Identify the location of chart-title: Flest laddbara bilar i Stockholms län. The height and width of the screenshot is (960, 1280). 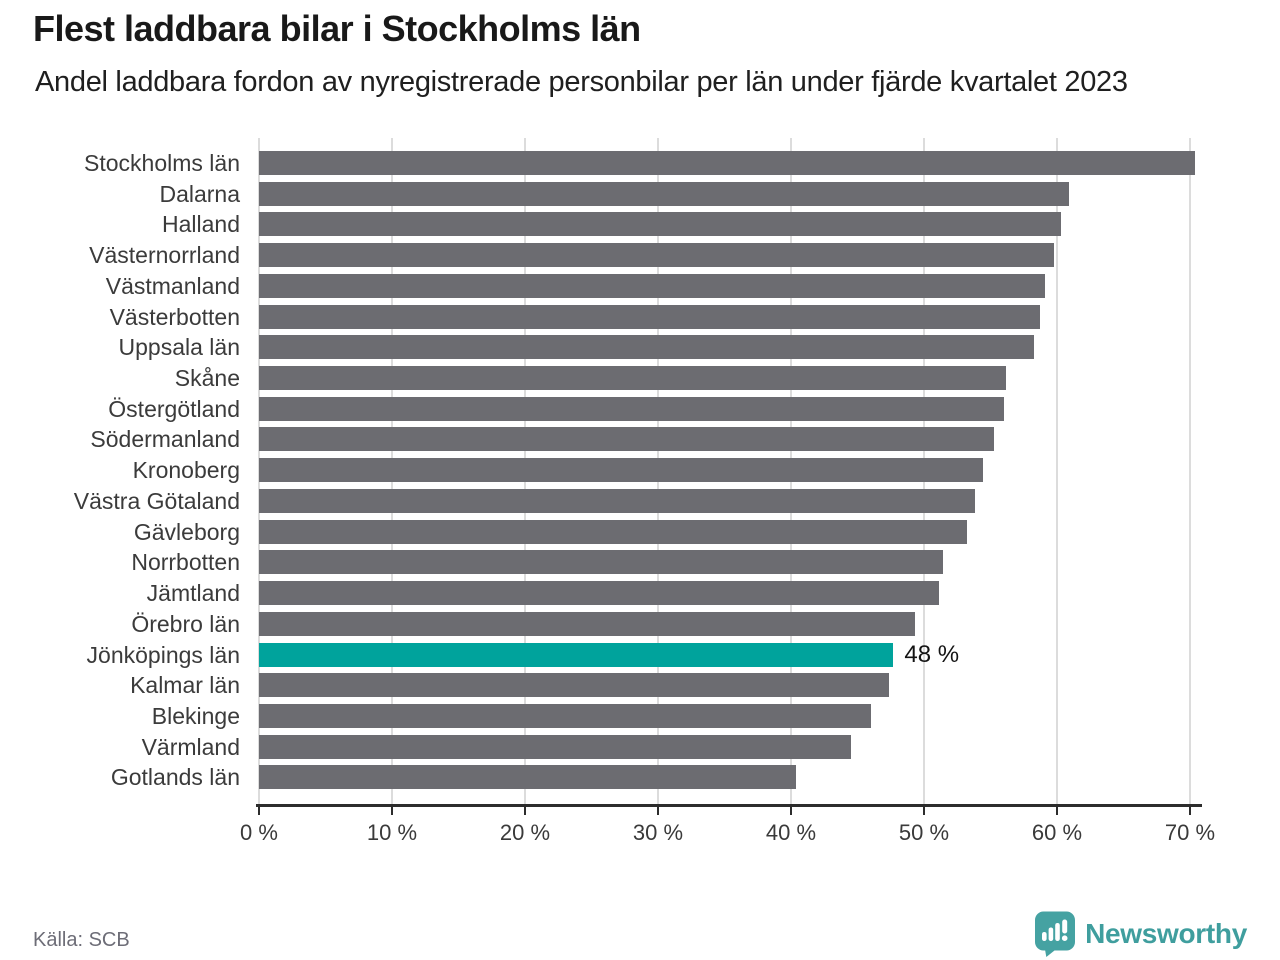
(337, 28).